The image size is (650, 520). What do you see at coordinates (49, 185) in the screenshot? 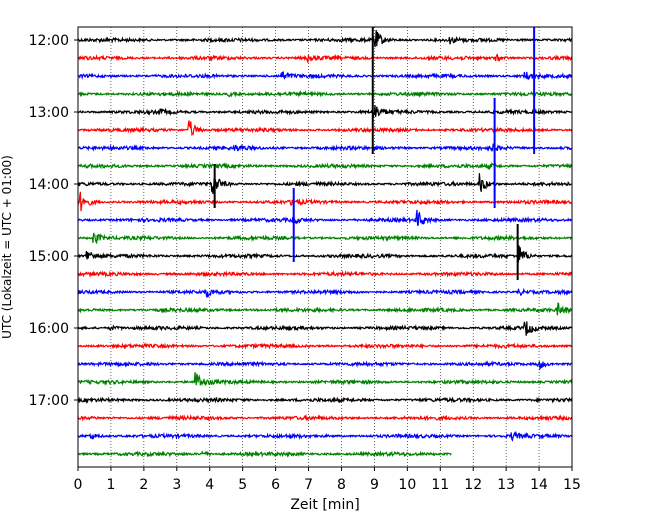
I see `y-tick-label: 14:00` at bounding box center [49, 185].